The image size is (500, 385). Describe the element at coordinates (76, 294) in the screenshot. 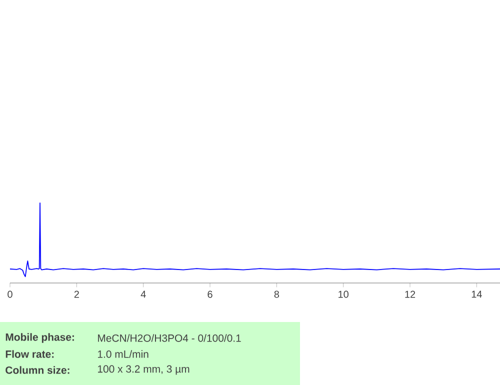

I see `x-tick-label: 2` at that location.